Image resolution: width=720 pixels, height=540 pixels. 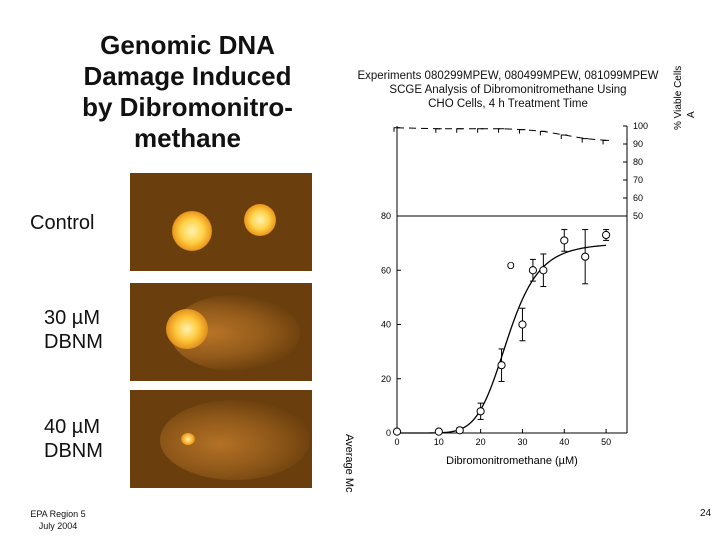 What do you see at coordinates (62, 223) in the screenshot?
I see `label-control: Control` at bounding box center [62, 223].